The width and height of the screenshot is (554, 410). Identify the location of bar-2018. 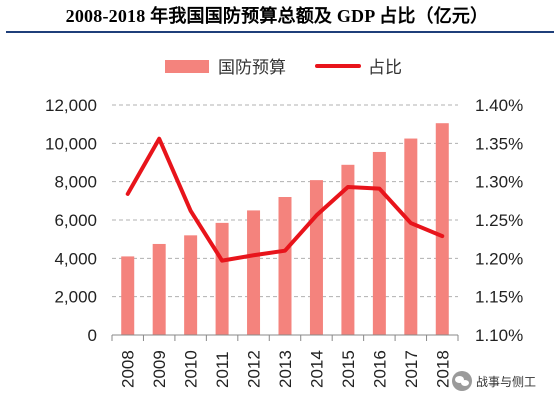
(442, 229).